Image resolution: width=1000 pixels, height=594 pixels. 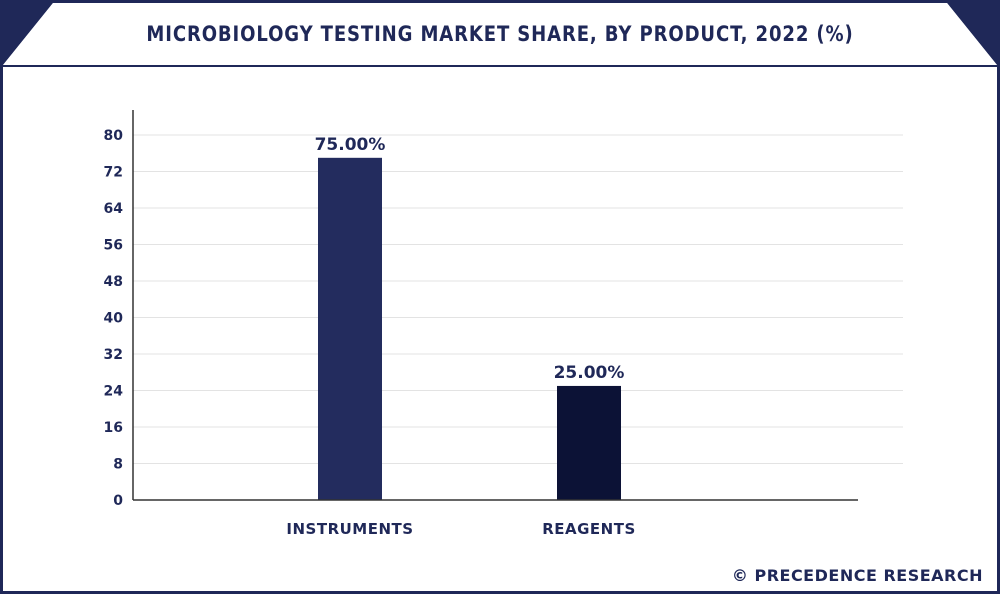 What do you see at coordinates (350, 145) in the screenshot?
I see `data-label: 75.00%` at bounding box center [350, 145].